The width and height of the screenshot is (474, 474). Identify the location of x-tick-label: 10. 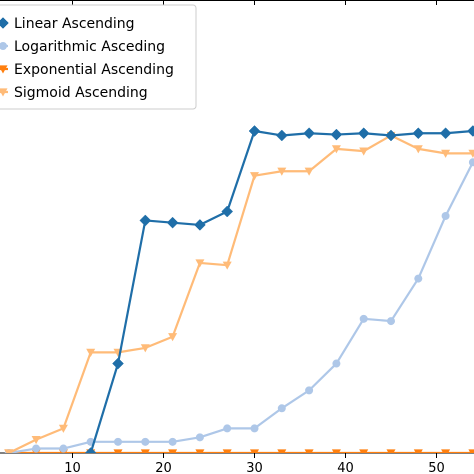
(72, 467).